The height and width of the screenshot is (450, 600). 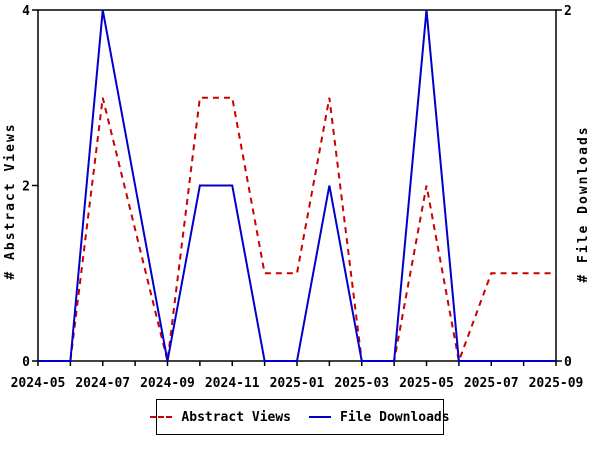 I want to click on legend-label-abstract-views: Abstract Views, so click(x=236, y=417).